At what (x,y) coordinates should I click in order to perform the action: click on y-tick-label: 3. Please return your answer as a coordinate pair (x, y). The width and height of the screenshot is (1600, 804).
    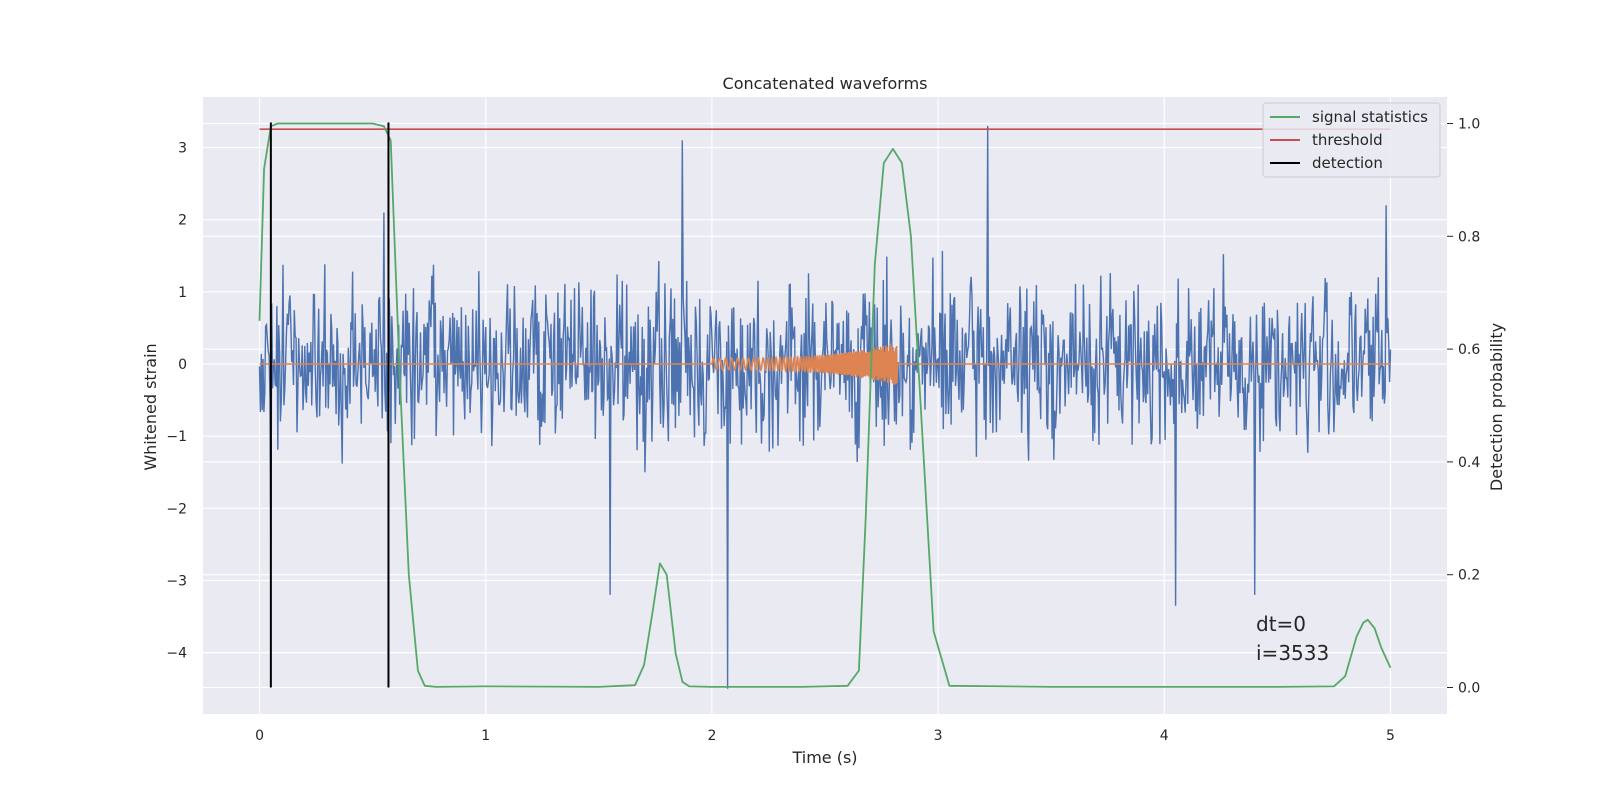
    Looking at the image, I should click on (182, 149).